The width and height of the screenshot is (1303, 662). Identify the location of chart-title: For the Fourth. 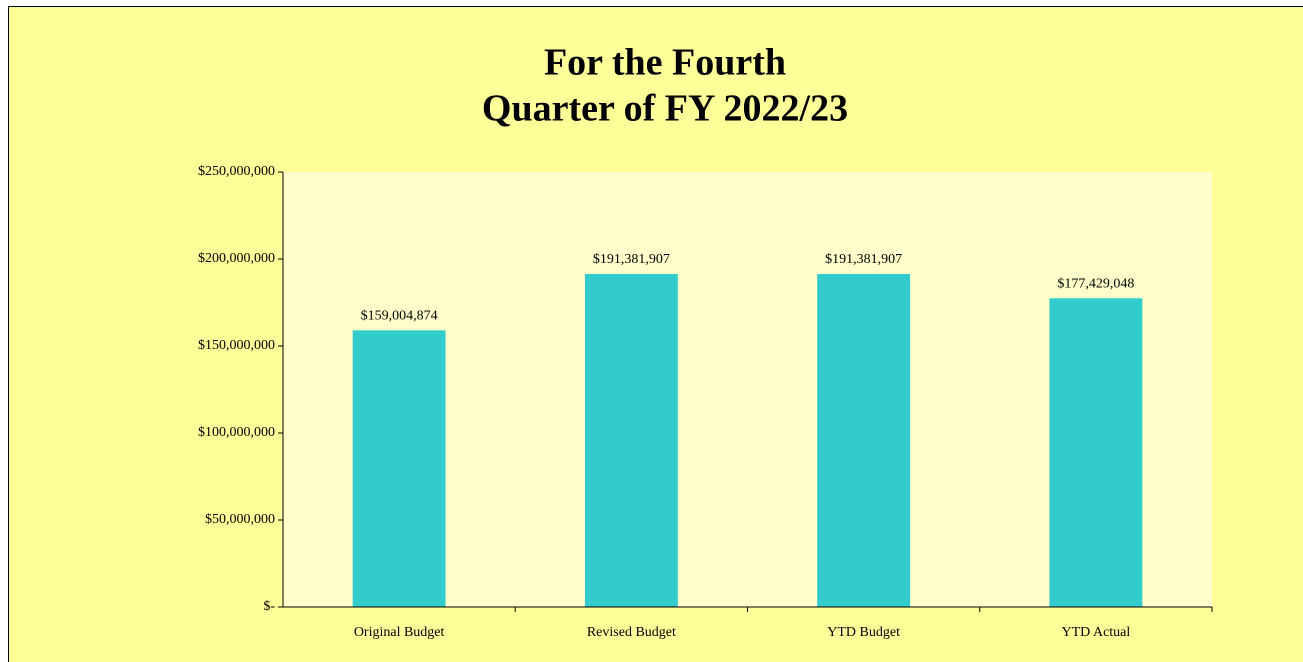
(665, 63).